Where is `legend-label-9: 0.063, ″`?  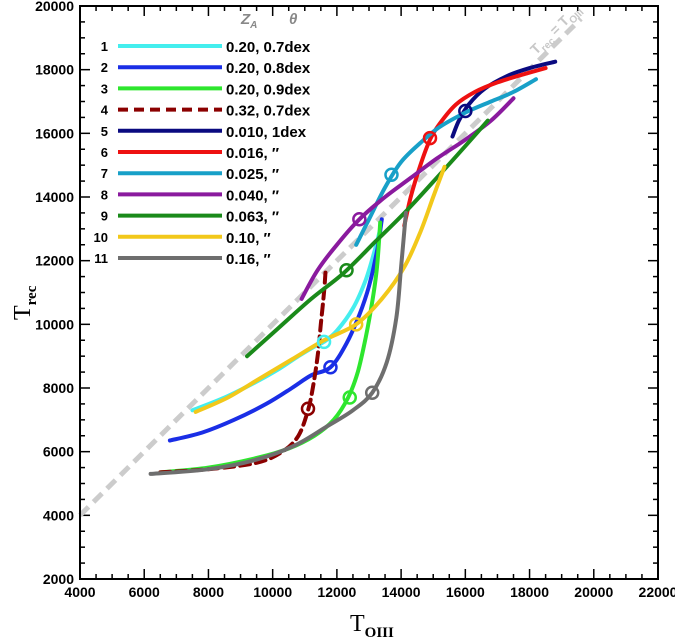
legend-label-9: 0.063, ″ is located at coordinates (252, 217).